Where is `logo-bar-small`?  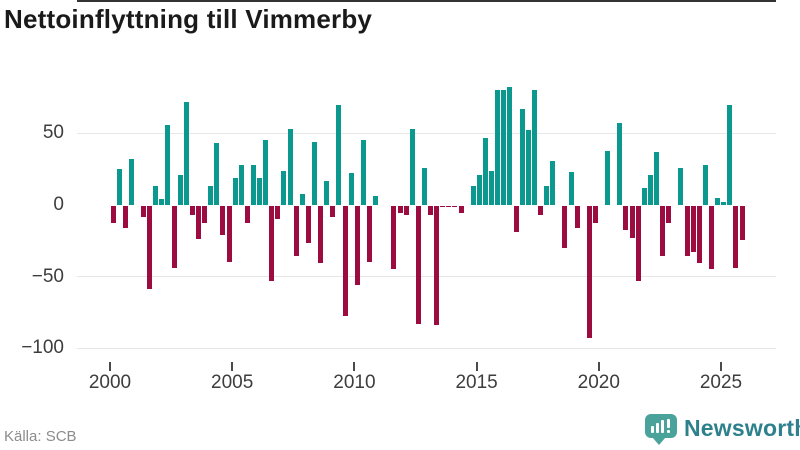
logo-bar-small is located at coordinates (652, 429).